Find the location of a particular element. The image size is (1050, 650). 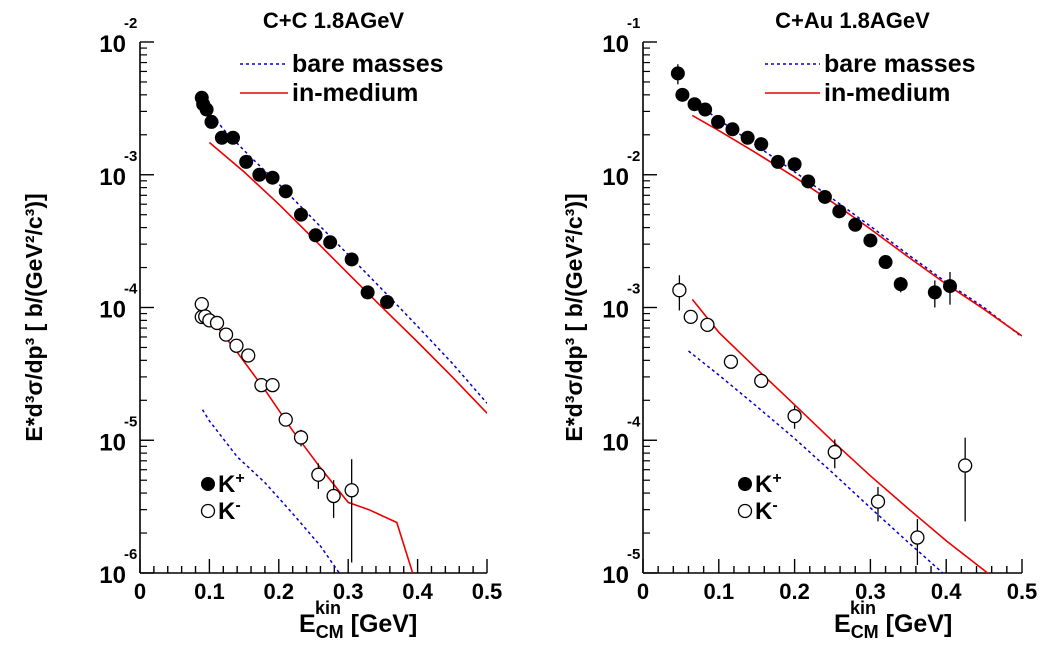

x-axis-label-sup: kin is located at coordinates (863, 608).